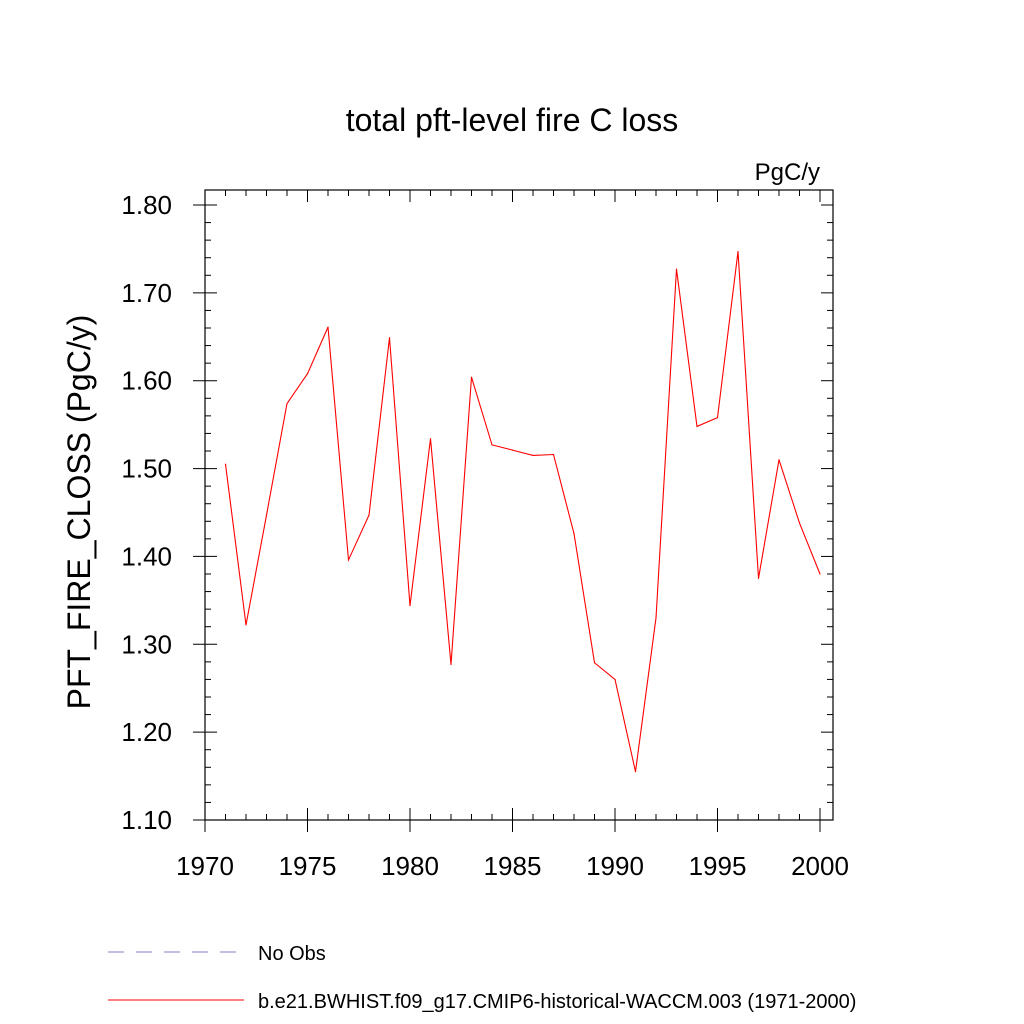  What do you see at coordinates (146, 469) in the screenshot?
I see `y-tick-label: 1.50` at bounding box center [146, 469].